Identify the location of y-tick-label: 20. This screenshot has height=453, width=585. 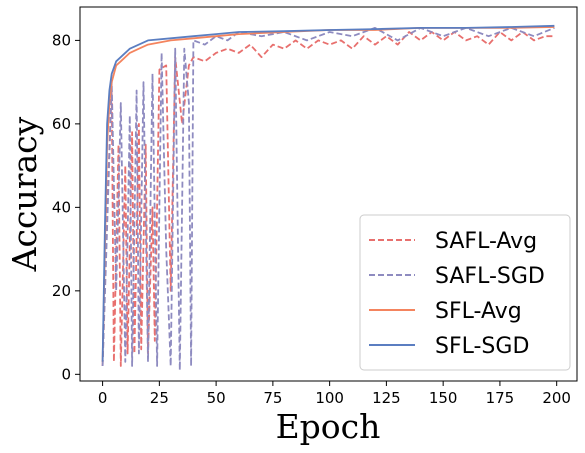
(61, 291).